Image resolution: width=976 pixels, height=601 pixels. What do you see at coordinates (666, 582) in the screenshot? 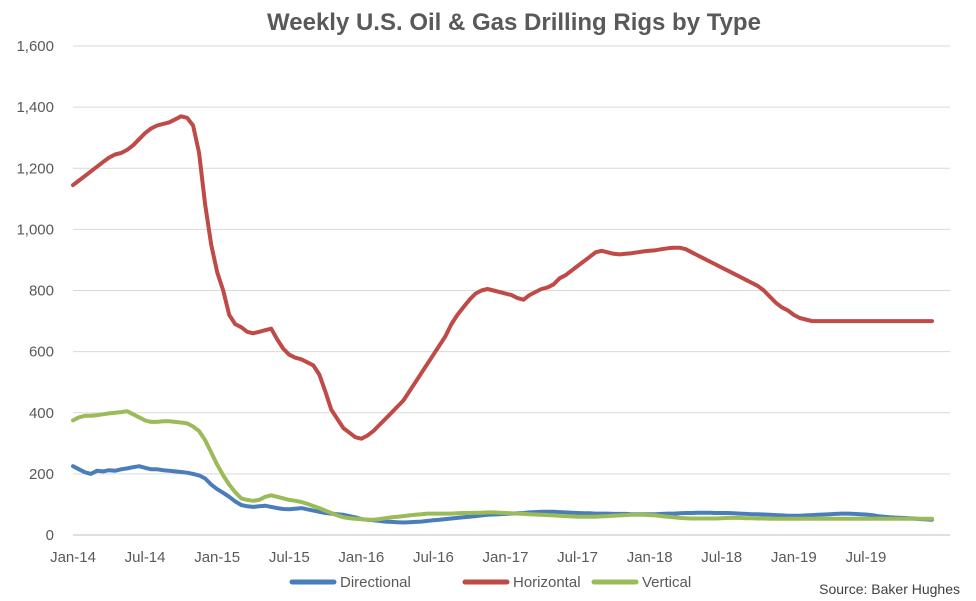
I see `legend-label-vertical: Vertical` at bounding box center [666, 582].